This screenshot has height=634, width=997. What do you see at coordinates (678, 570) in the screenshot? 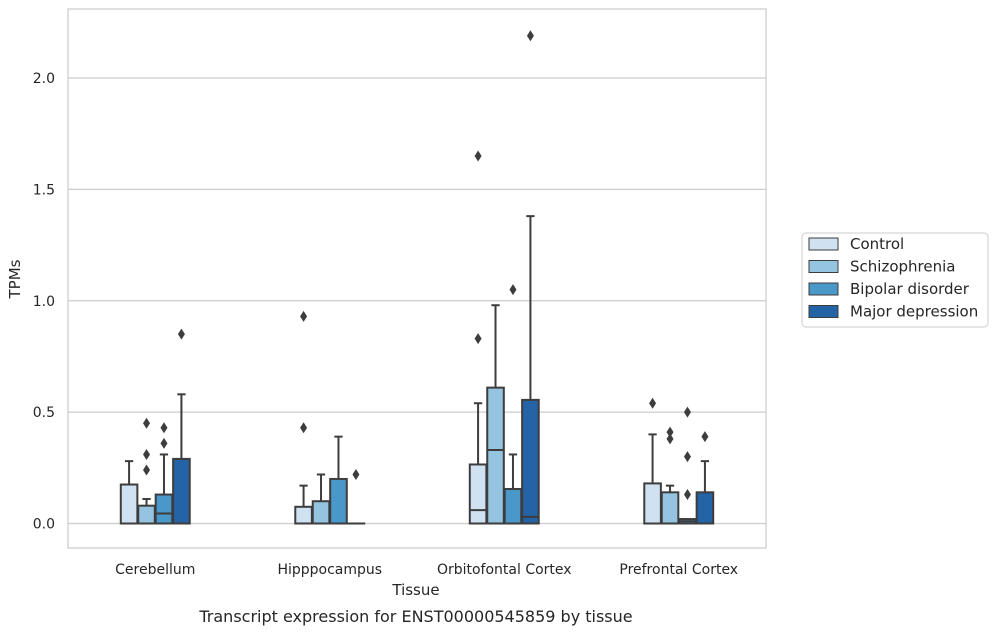
I see `x-tick-label: Prefrontal Cortex` at bounding box center [678, 570].